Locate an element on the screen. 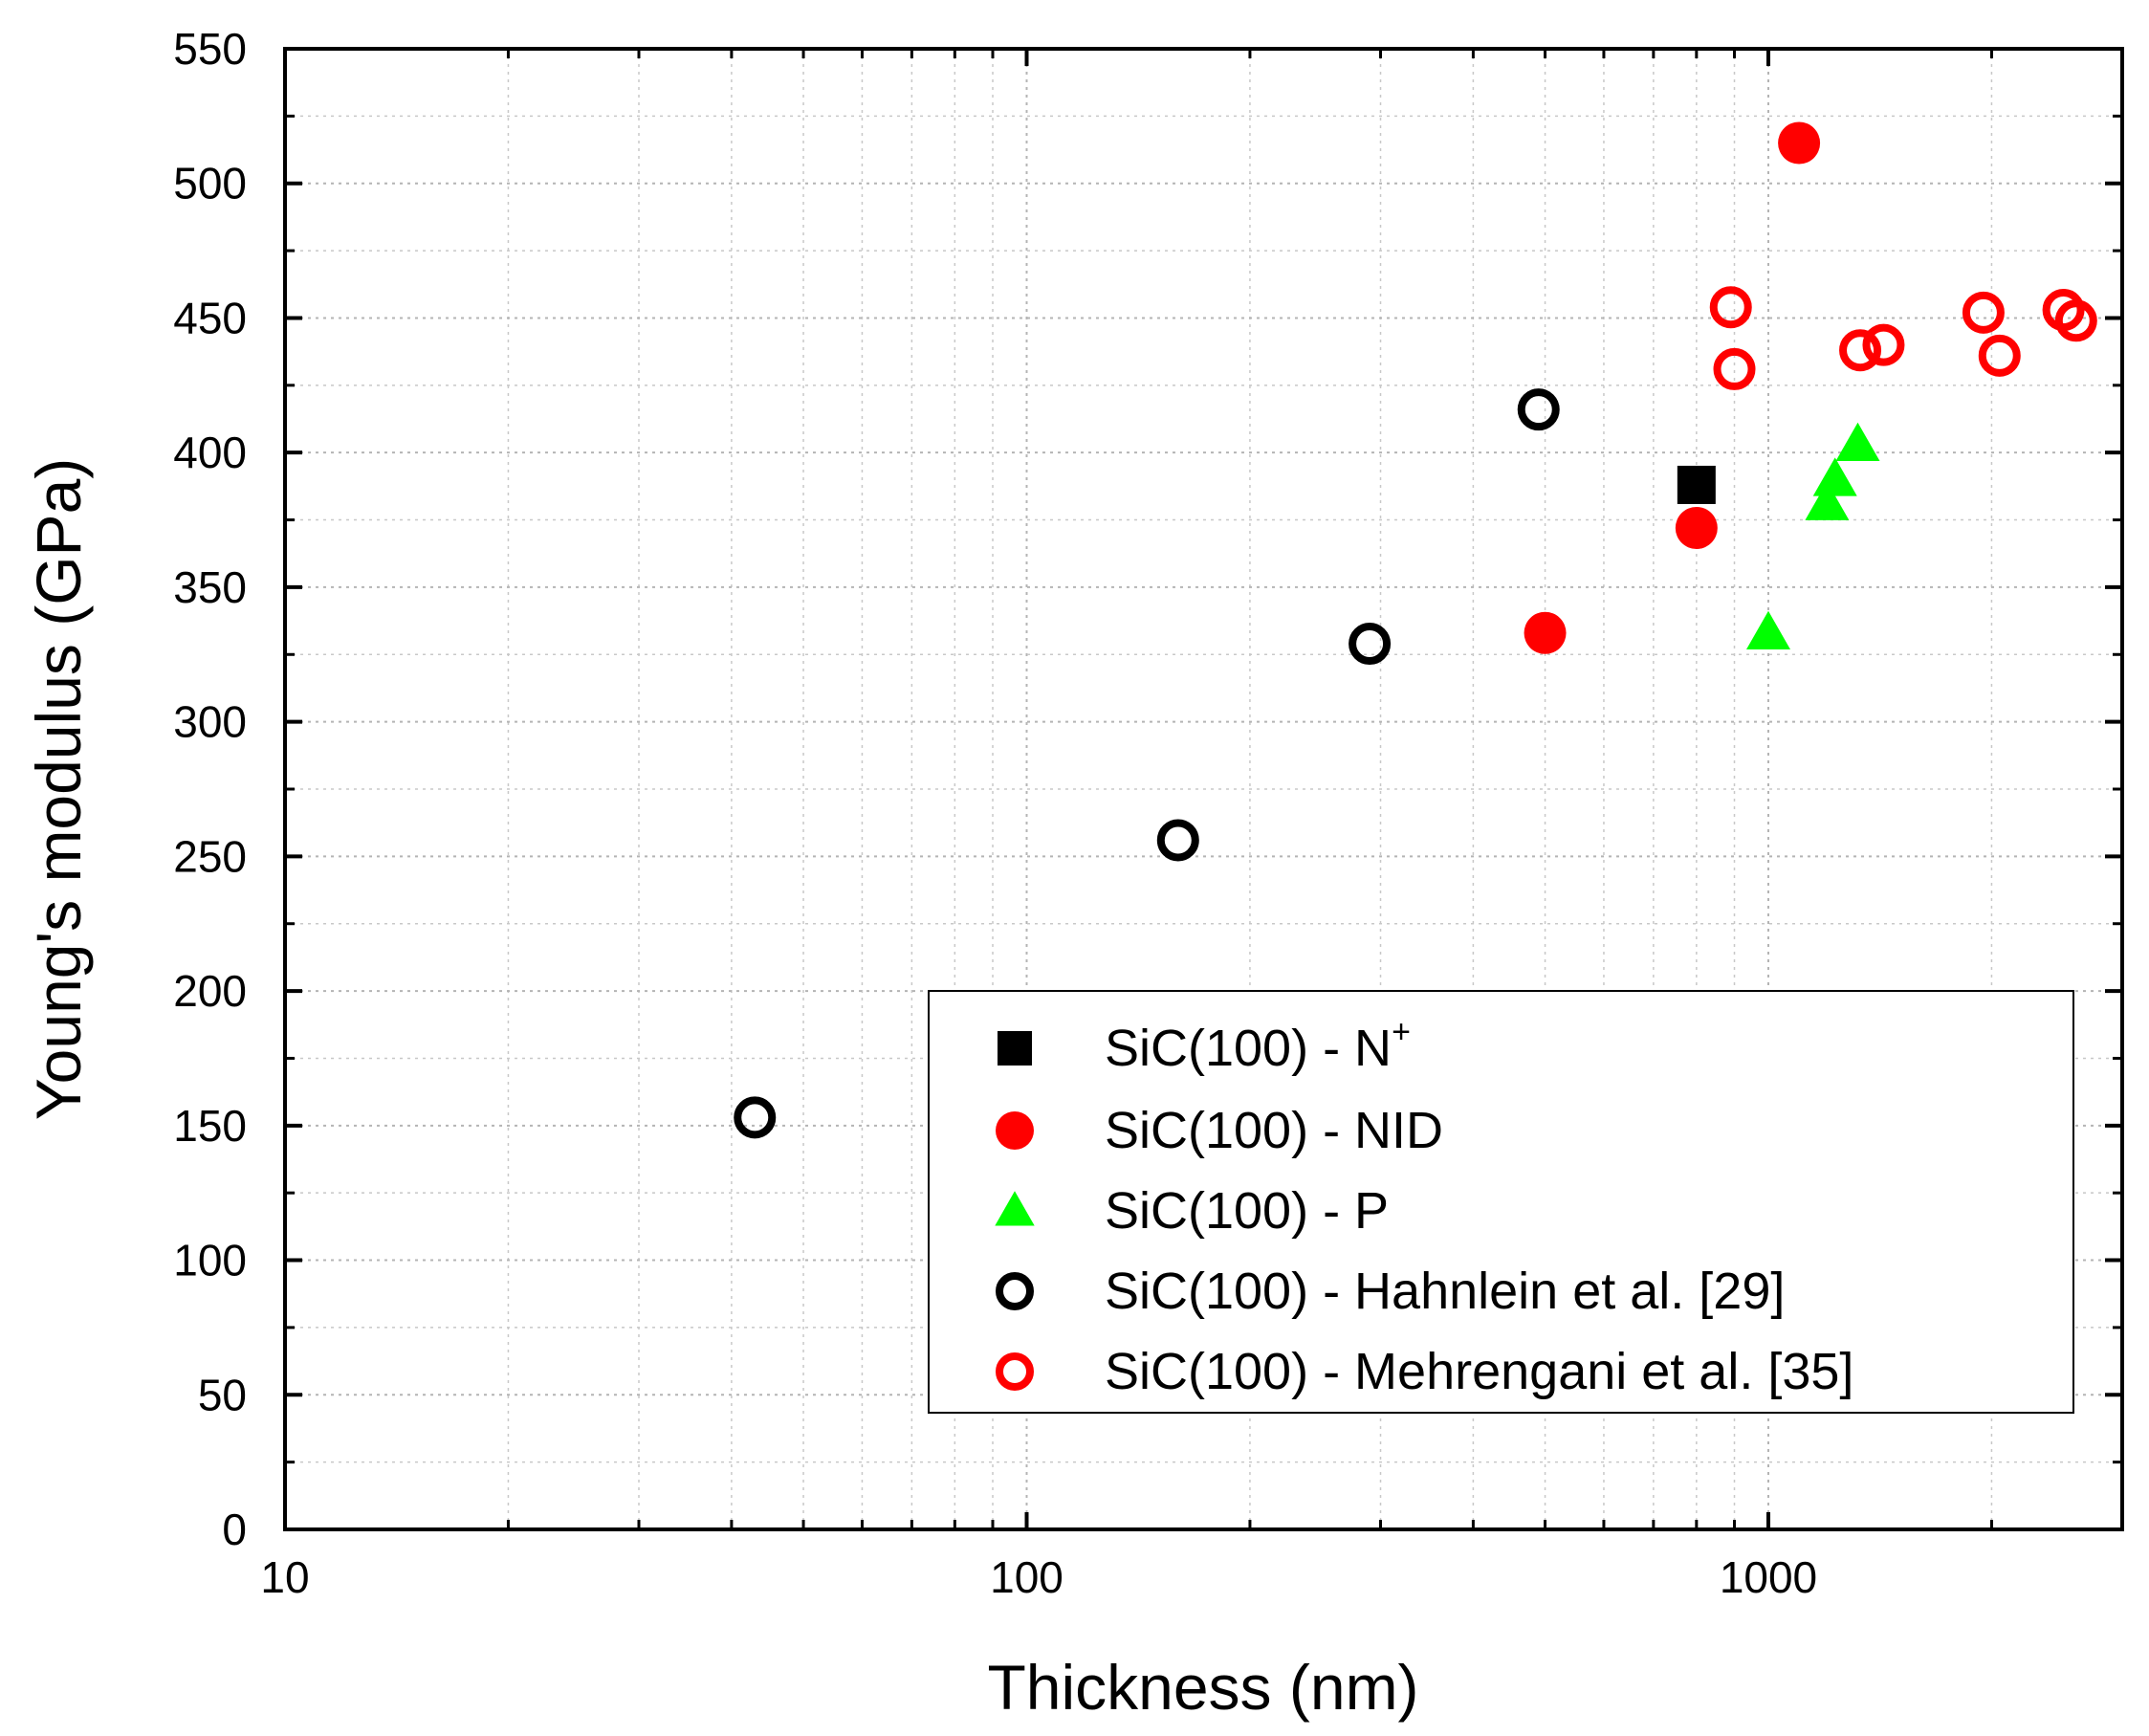 This screenshot has width=2149, height=1736. x-axis-title: Thickness (nm) is located at coordinates (1202, 1687).